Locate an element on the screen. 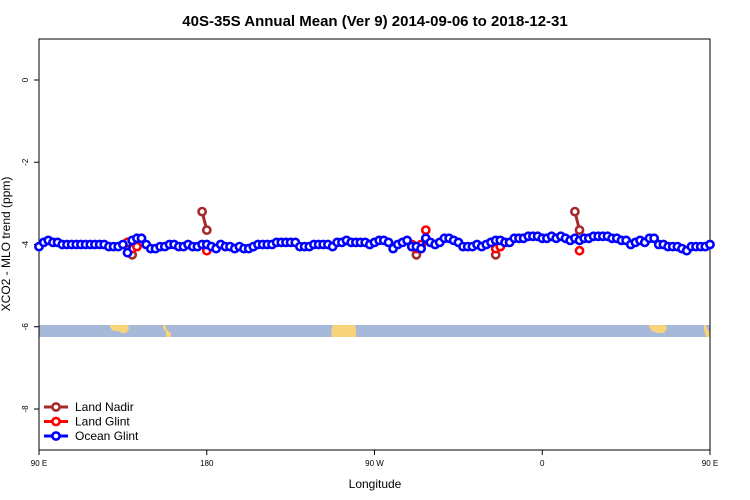 The image size is (750, 500). x-axis: 90 E 180 90 W 0 90 E is located at coordinates (374, 459).